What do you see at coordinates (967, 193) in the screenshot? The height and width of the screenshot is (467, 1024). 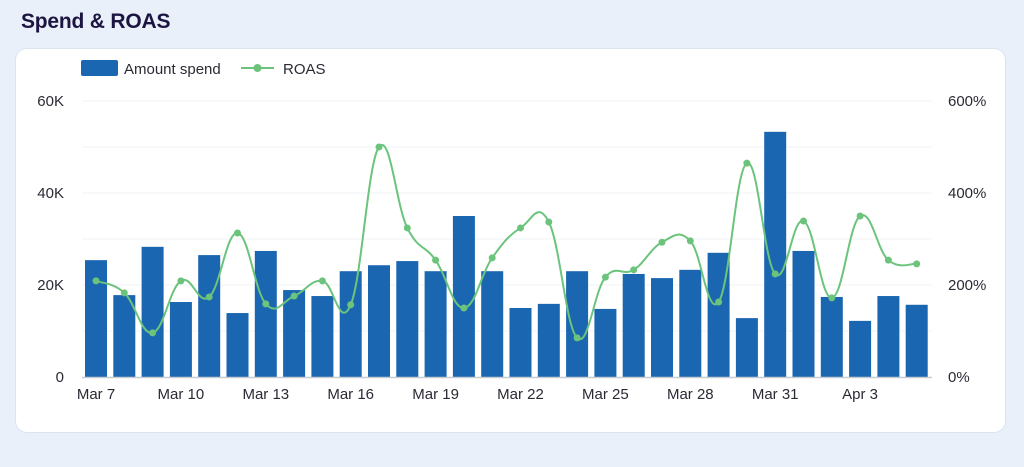 I see `right-tick-label: 400%` at bounding box center [967, 193].